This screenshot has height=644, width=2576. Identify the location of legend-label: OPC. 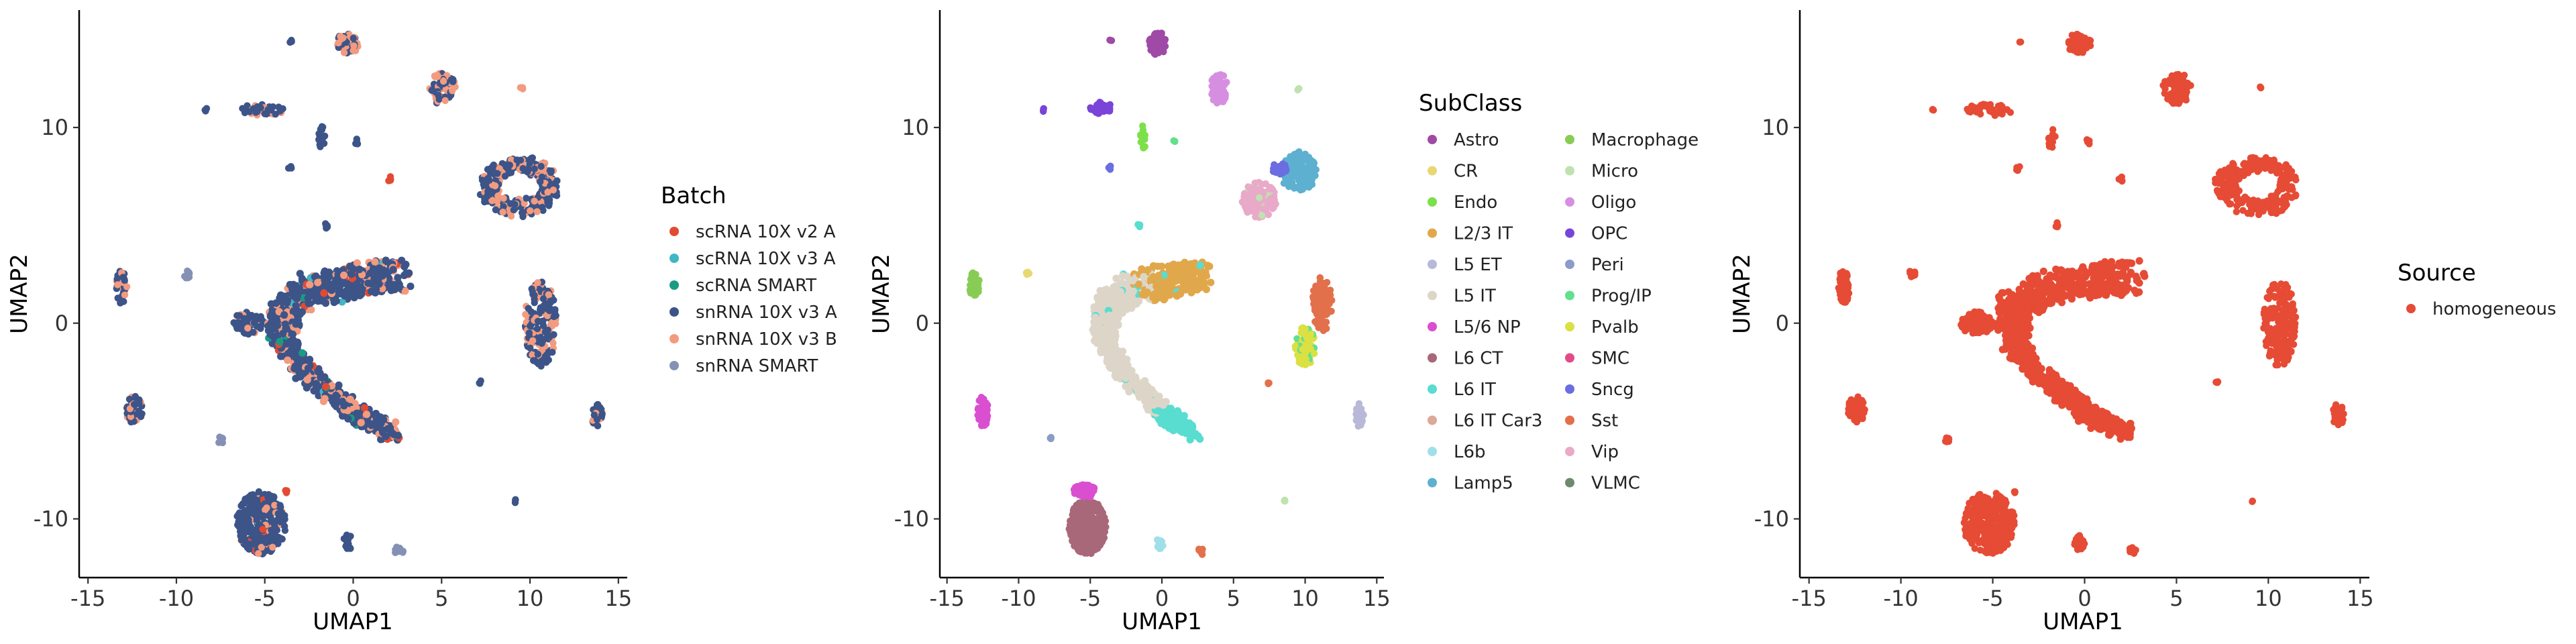
(1609, 234).